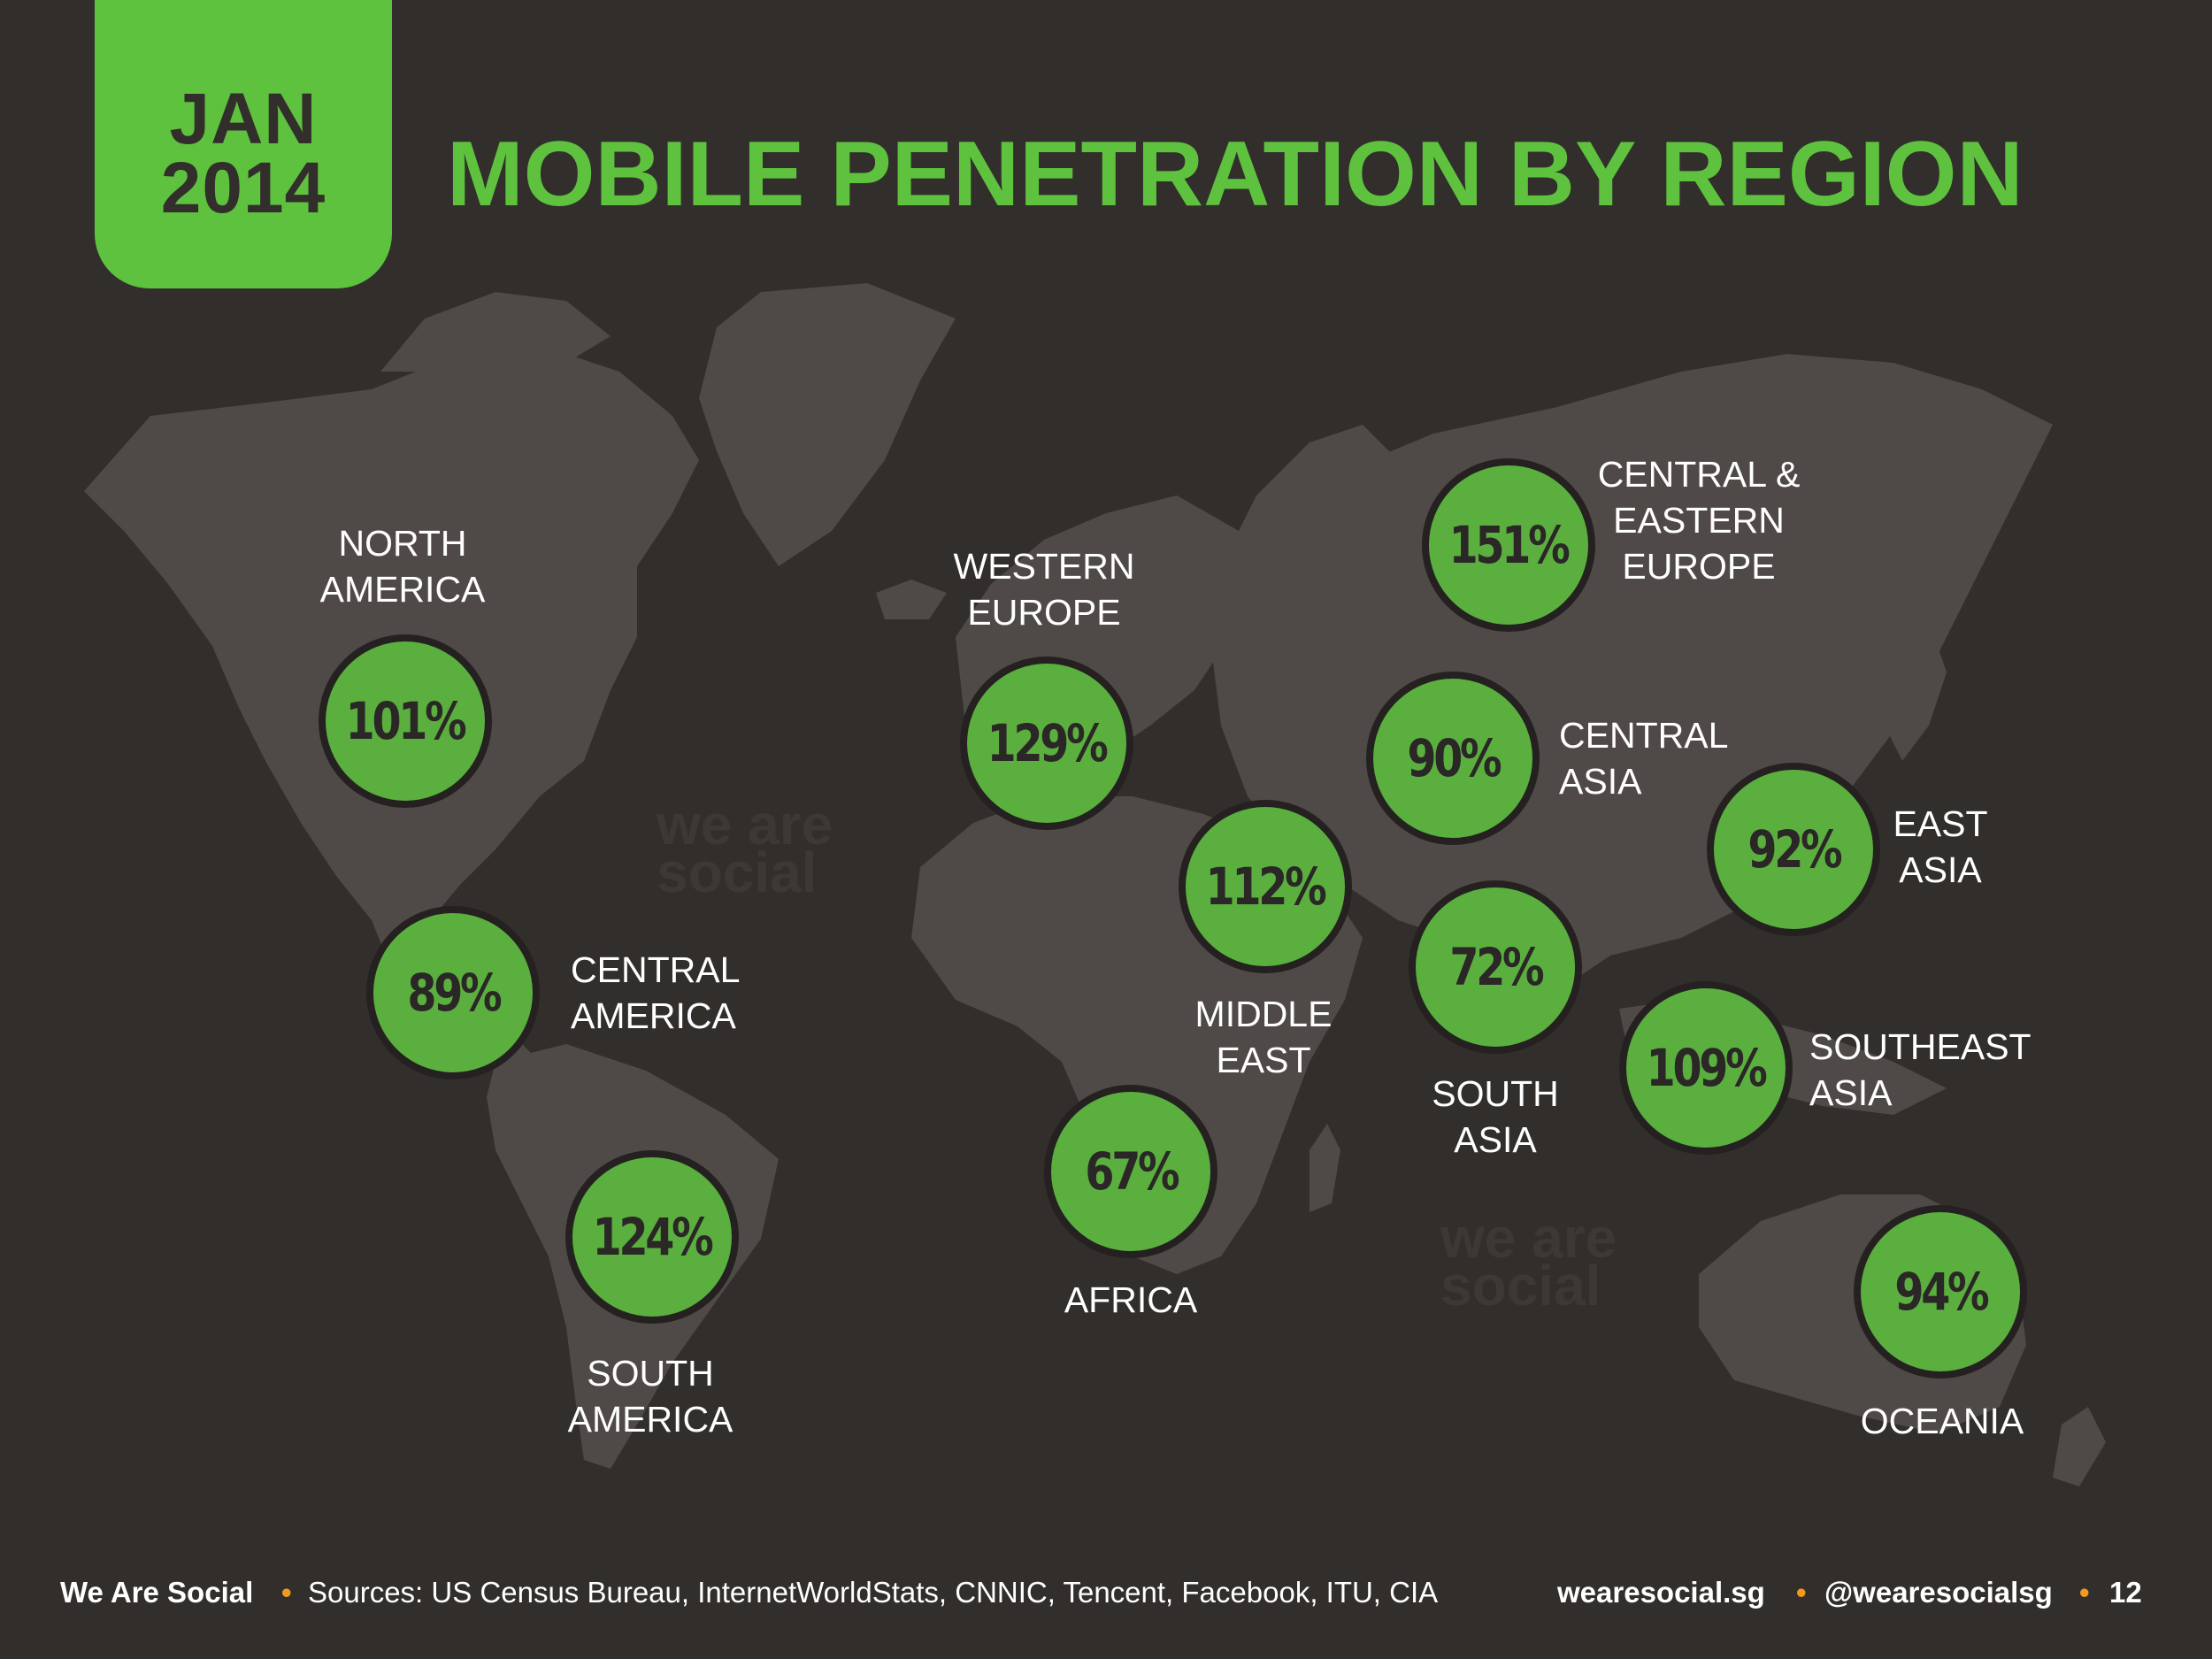  I want to click on page-title: MOBILE PENETRATION BY REGION, so click(1235, 175).